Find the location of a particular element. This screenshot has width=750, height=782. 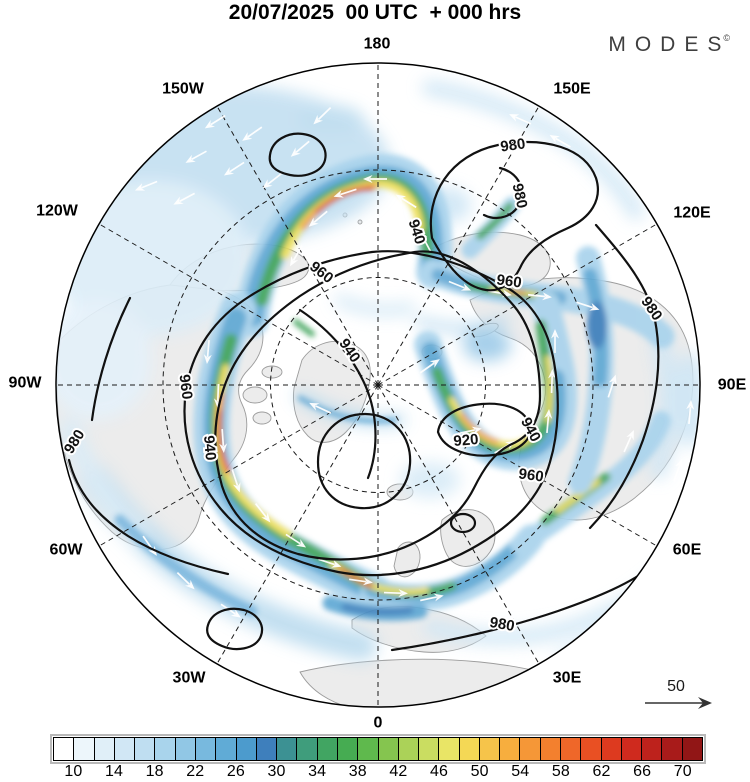

colorbar-tick-label: 54 is located at coordinates (520, 771).